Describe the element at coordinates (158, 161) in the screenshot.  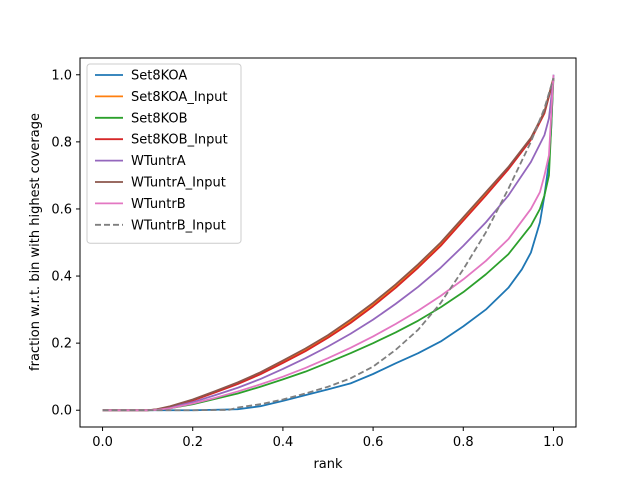
I see `legend-label: WTuntrA` at that location.